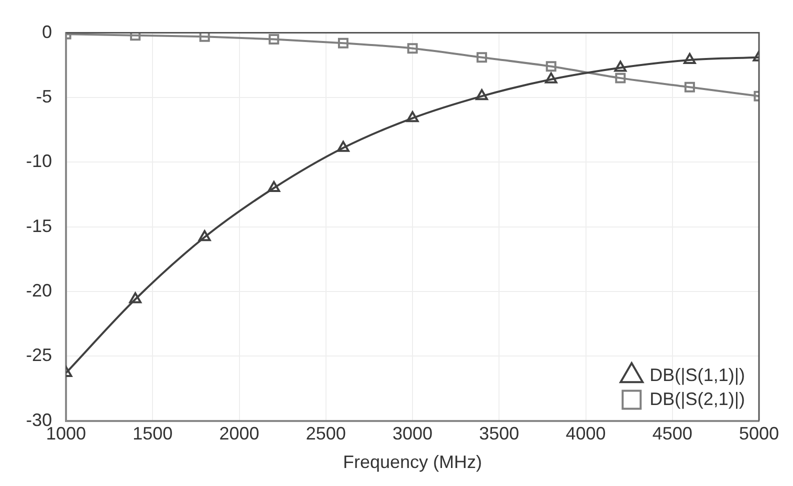 This screenshot has width=793, height=486. Describe the element at coordinates (39, 290) in the screenshot. I see `y-tick-label: -20` at that location.